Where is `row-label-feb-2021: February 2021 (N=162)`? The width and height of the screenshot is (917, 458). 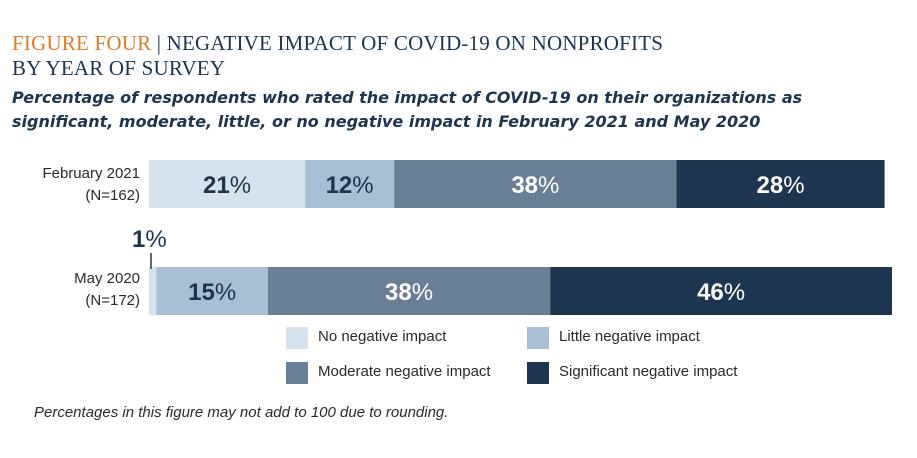
row-label-feb-2021: February 2021 (N=162) is located at coordinates (70, 185).